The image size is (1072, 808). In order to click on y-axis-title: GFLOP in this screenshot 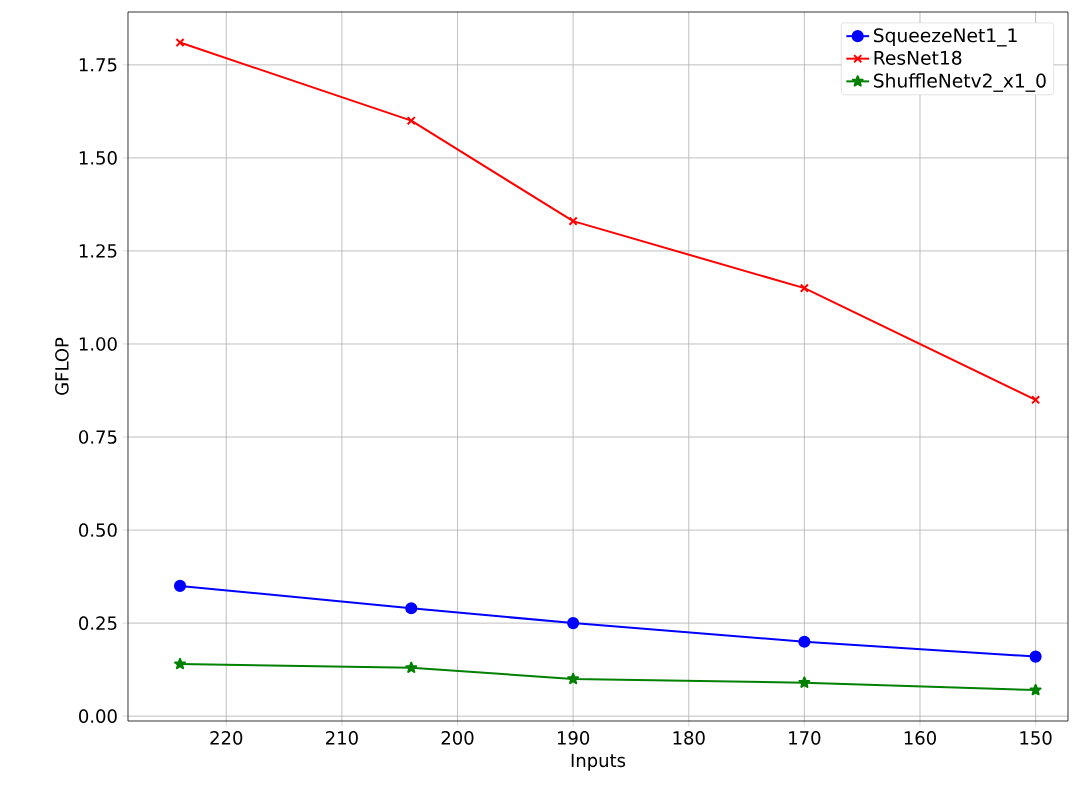, I will do `click(62, 366)`.